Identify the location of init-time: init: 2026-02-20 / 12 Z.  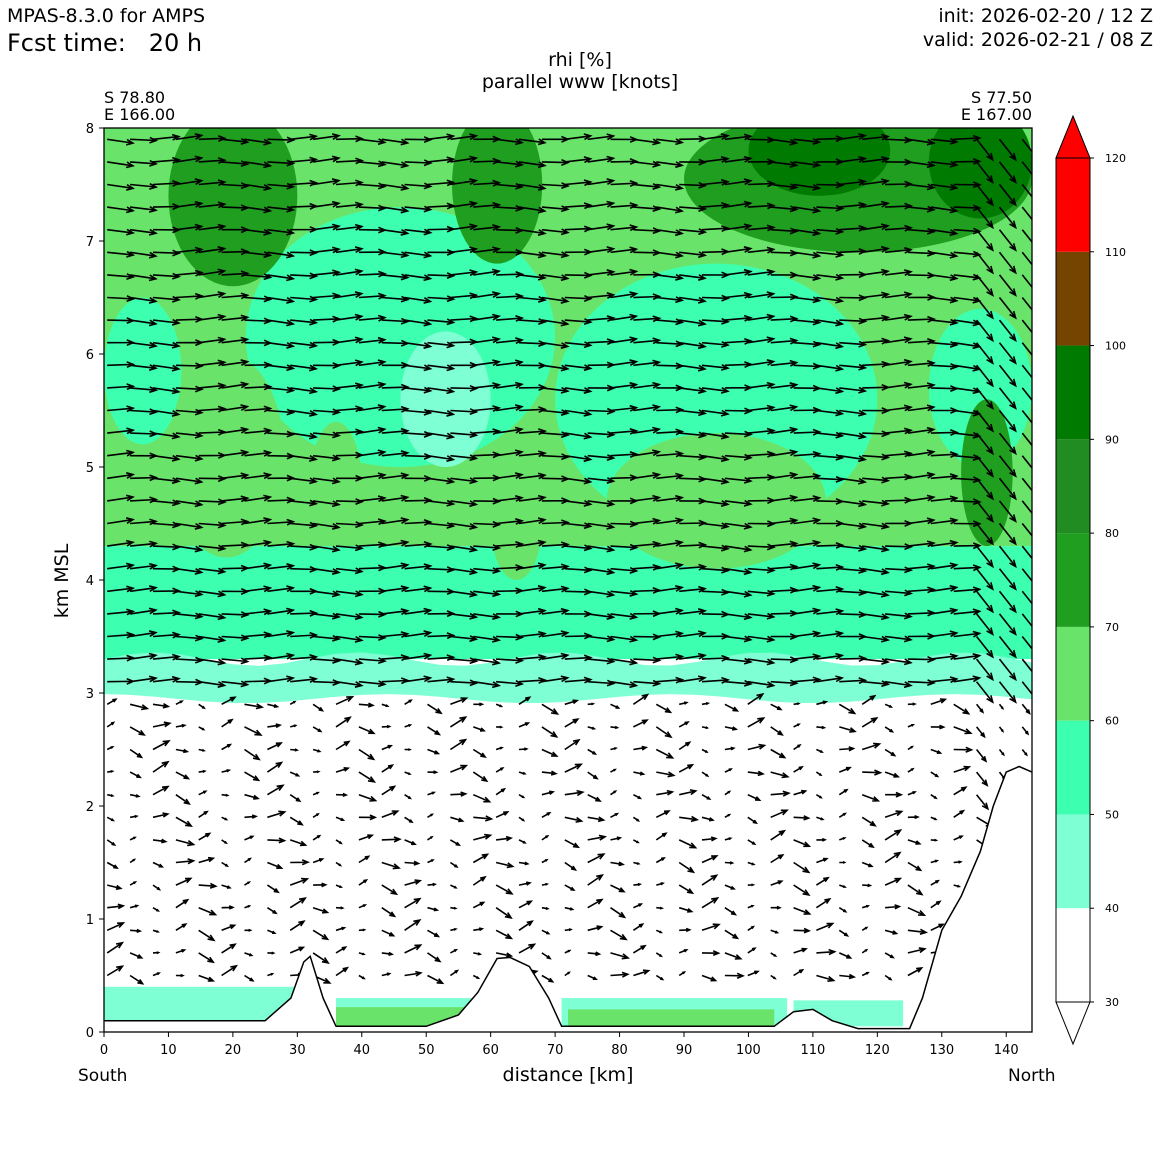
(1045, 16).